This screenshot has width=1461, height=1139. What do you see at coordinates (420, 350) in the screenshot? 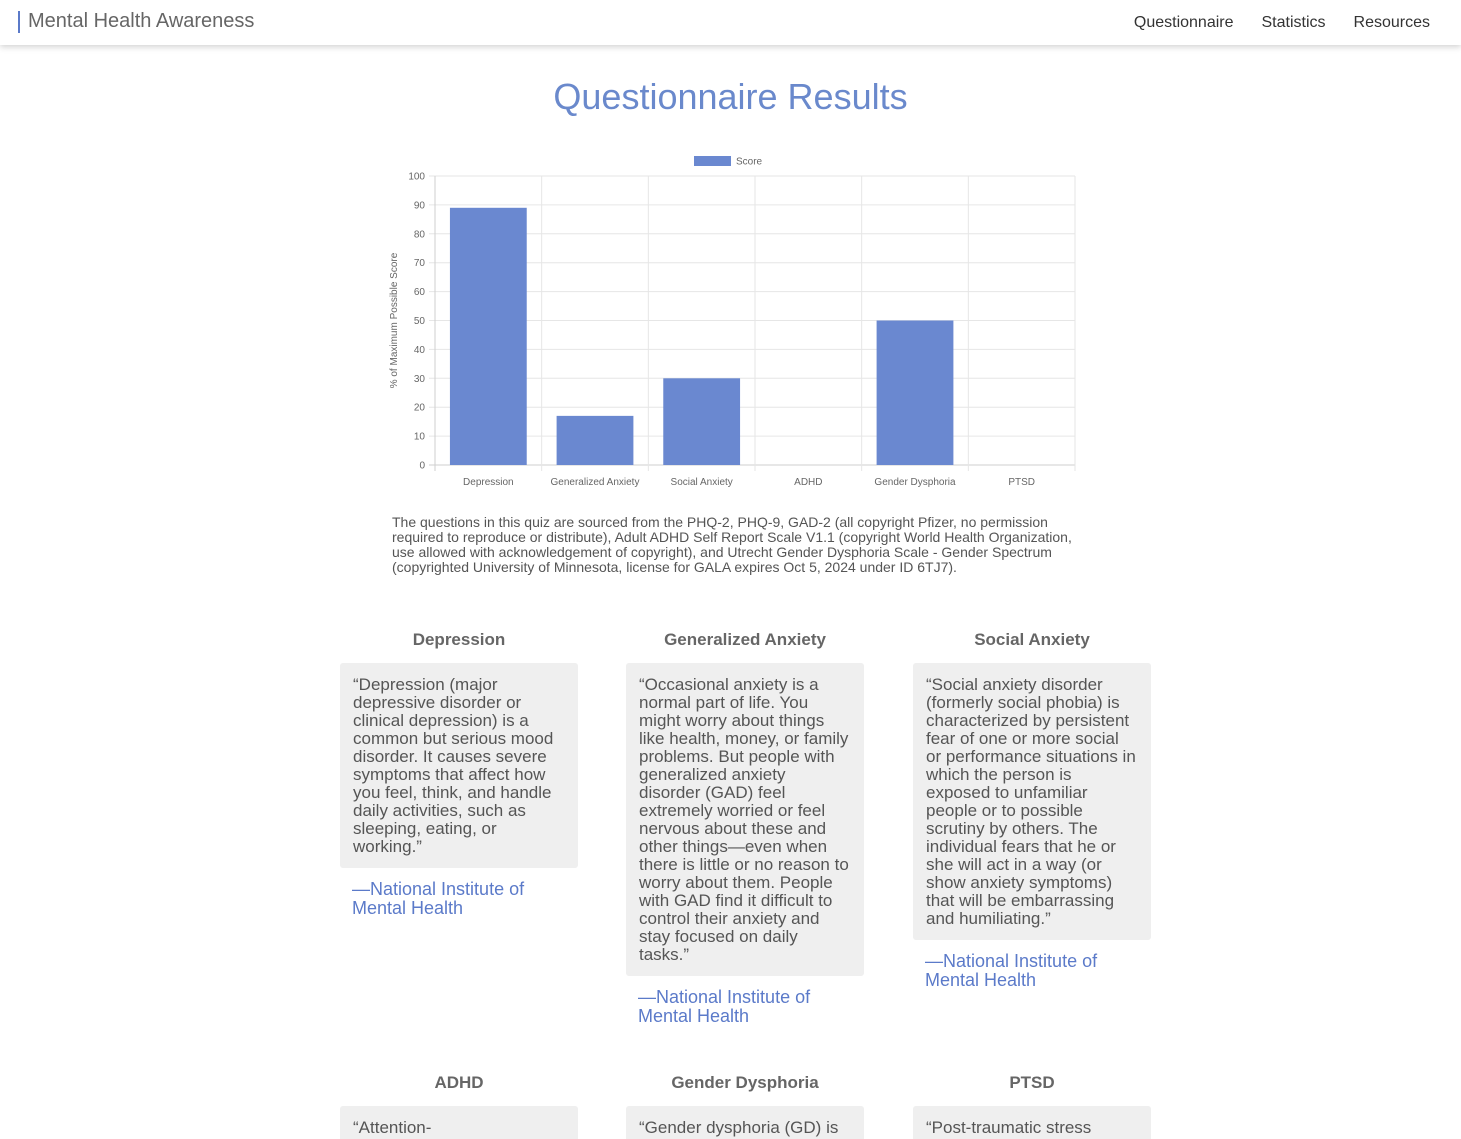
I see `y-tick-label: 40` at bounding box center [420, 350].